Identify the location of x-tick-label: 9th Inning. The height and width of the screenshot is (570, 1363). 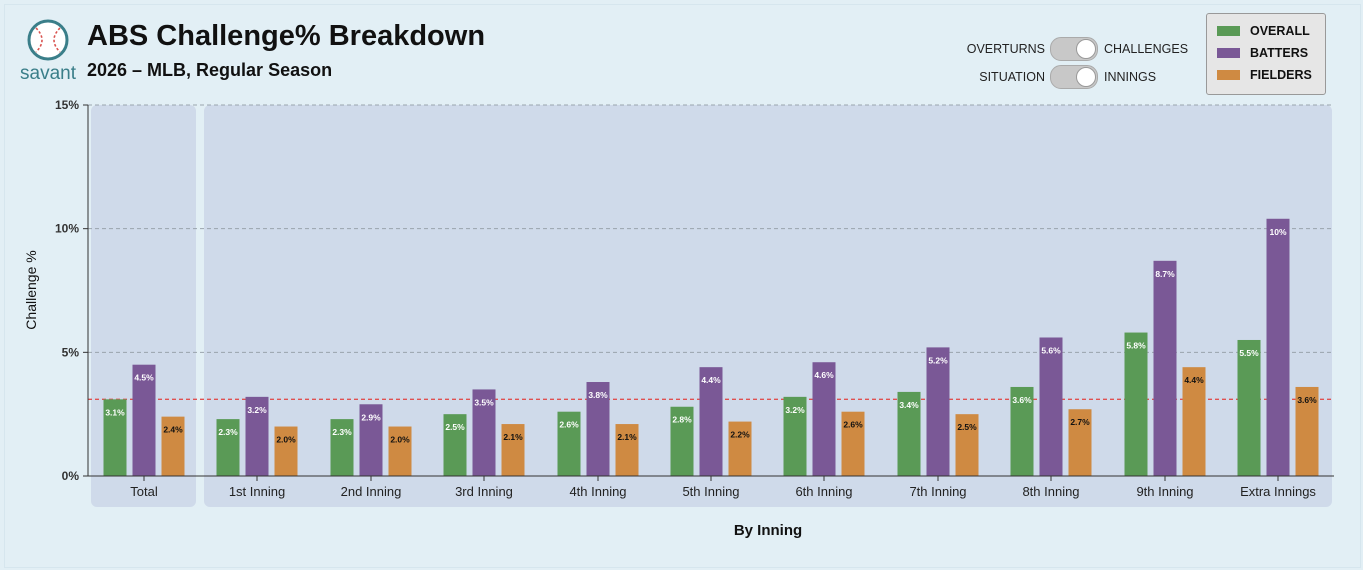
(1164, 491).